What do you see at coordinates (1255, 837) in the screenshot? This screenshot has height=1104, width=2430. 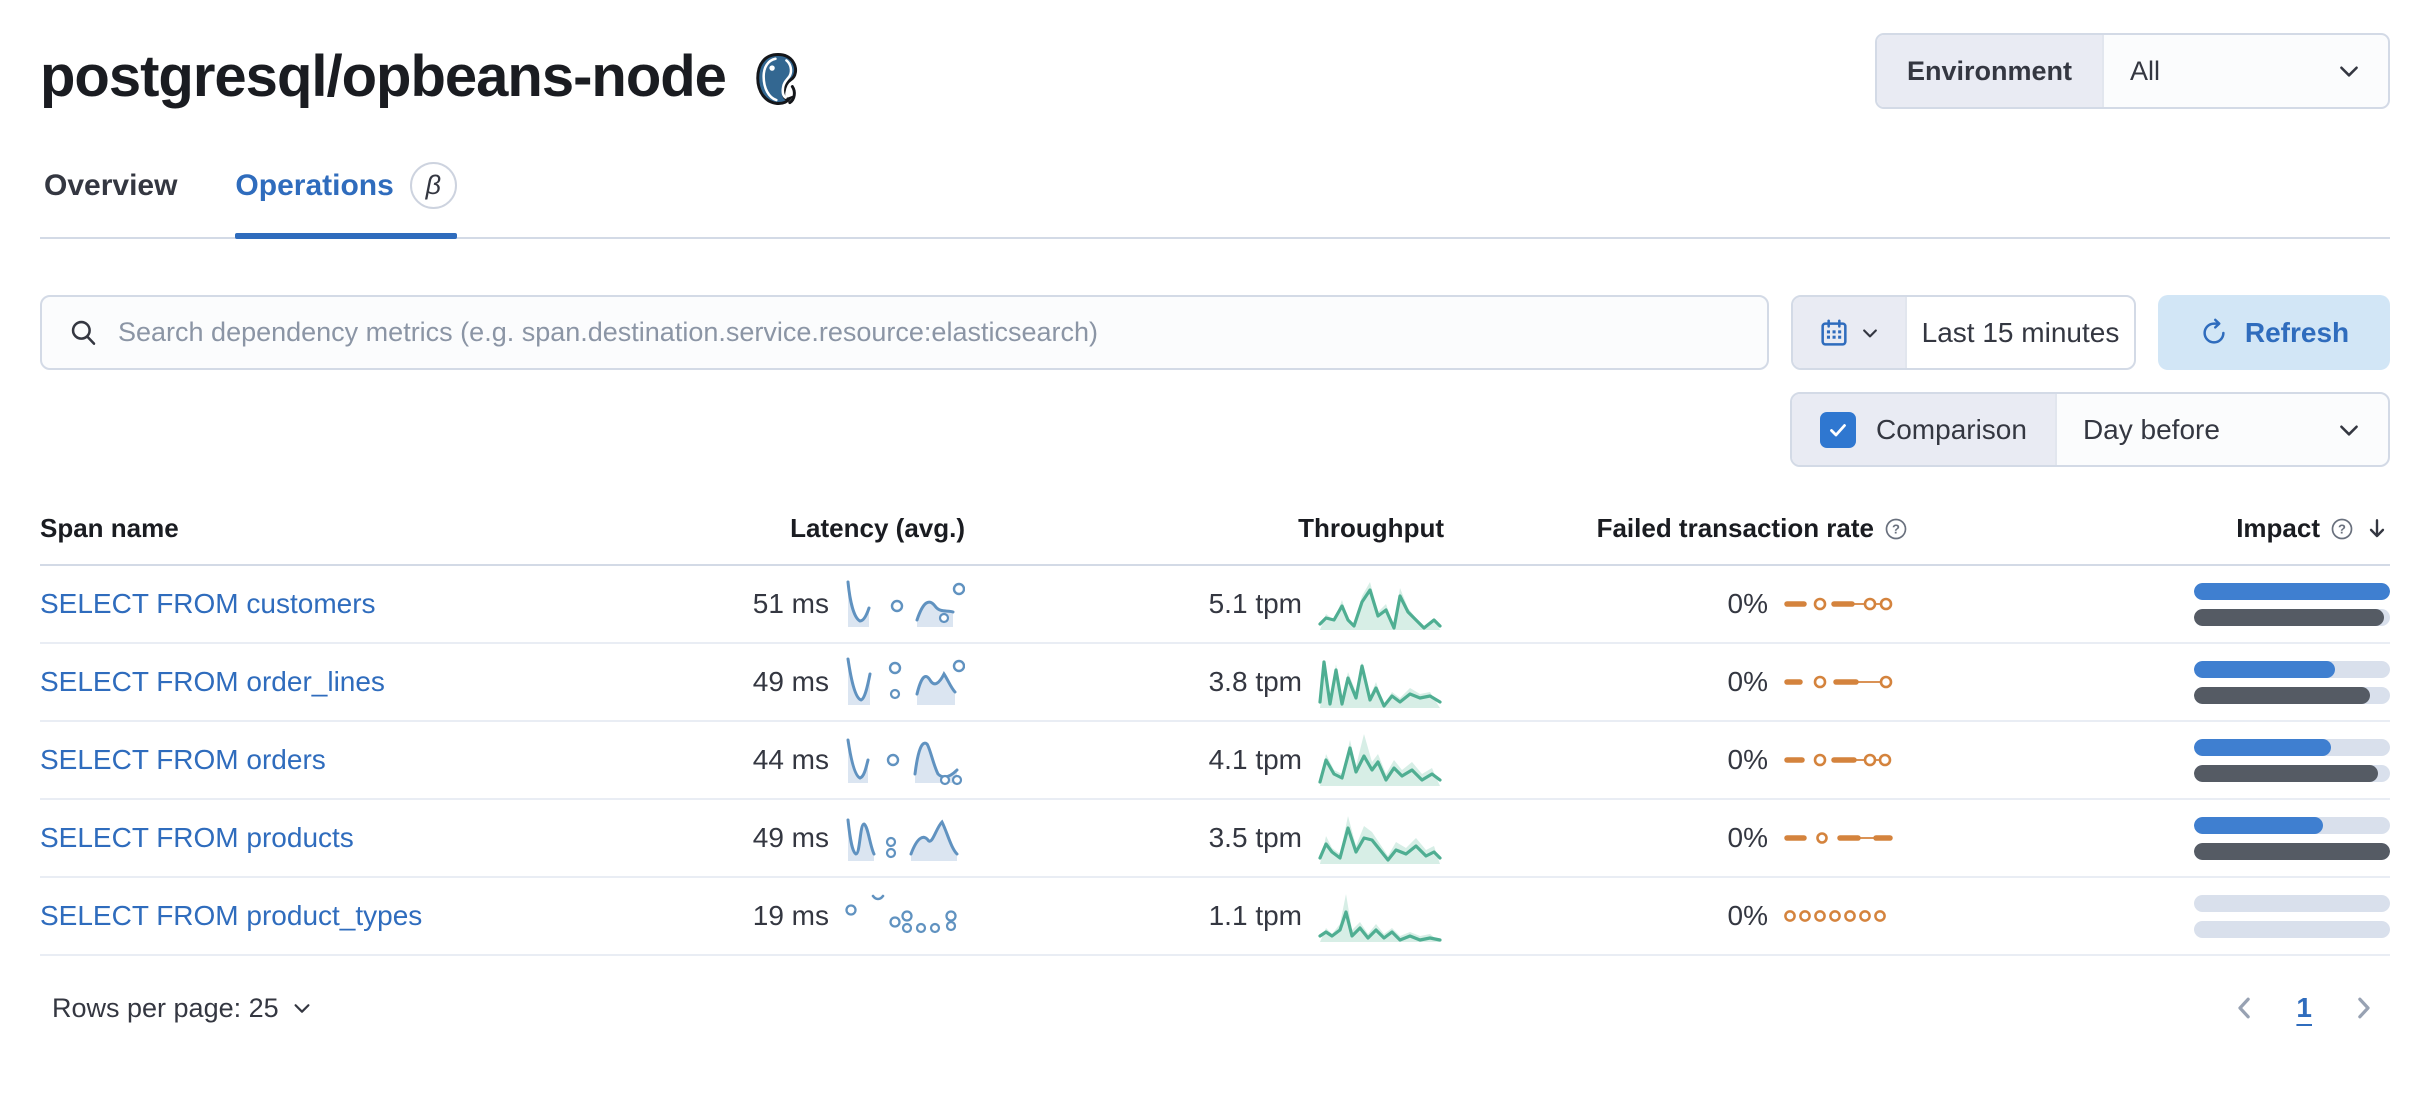 I see `throughput-value: 3.5 tpm` at bounding box center [1255, 837].